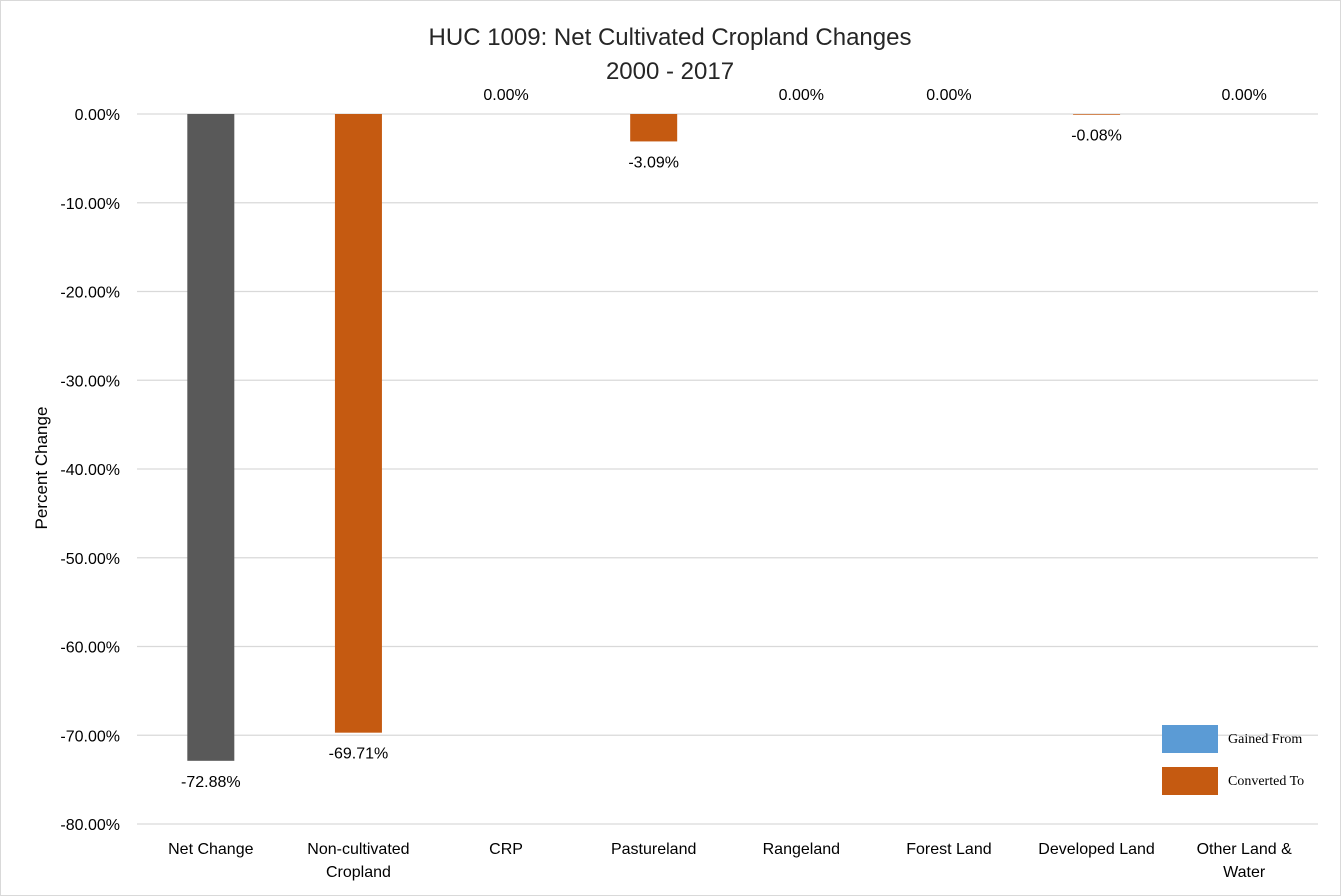  I want to click on x-tick-label: Rangeland, so click(801, 849).